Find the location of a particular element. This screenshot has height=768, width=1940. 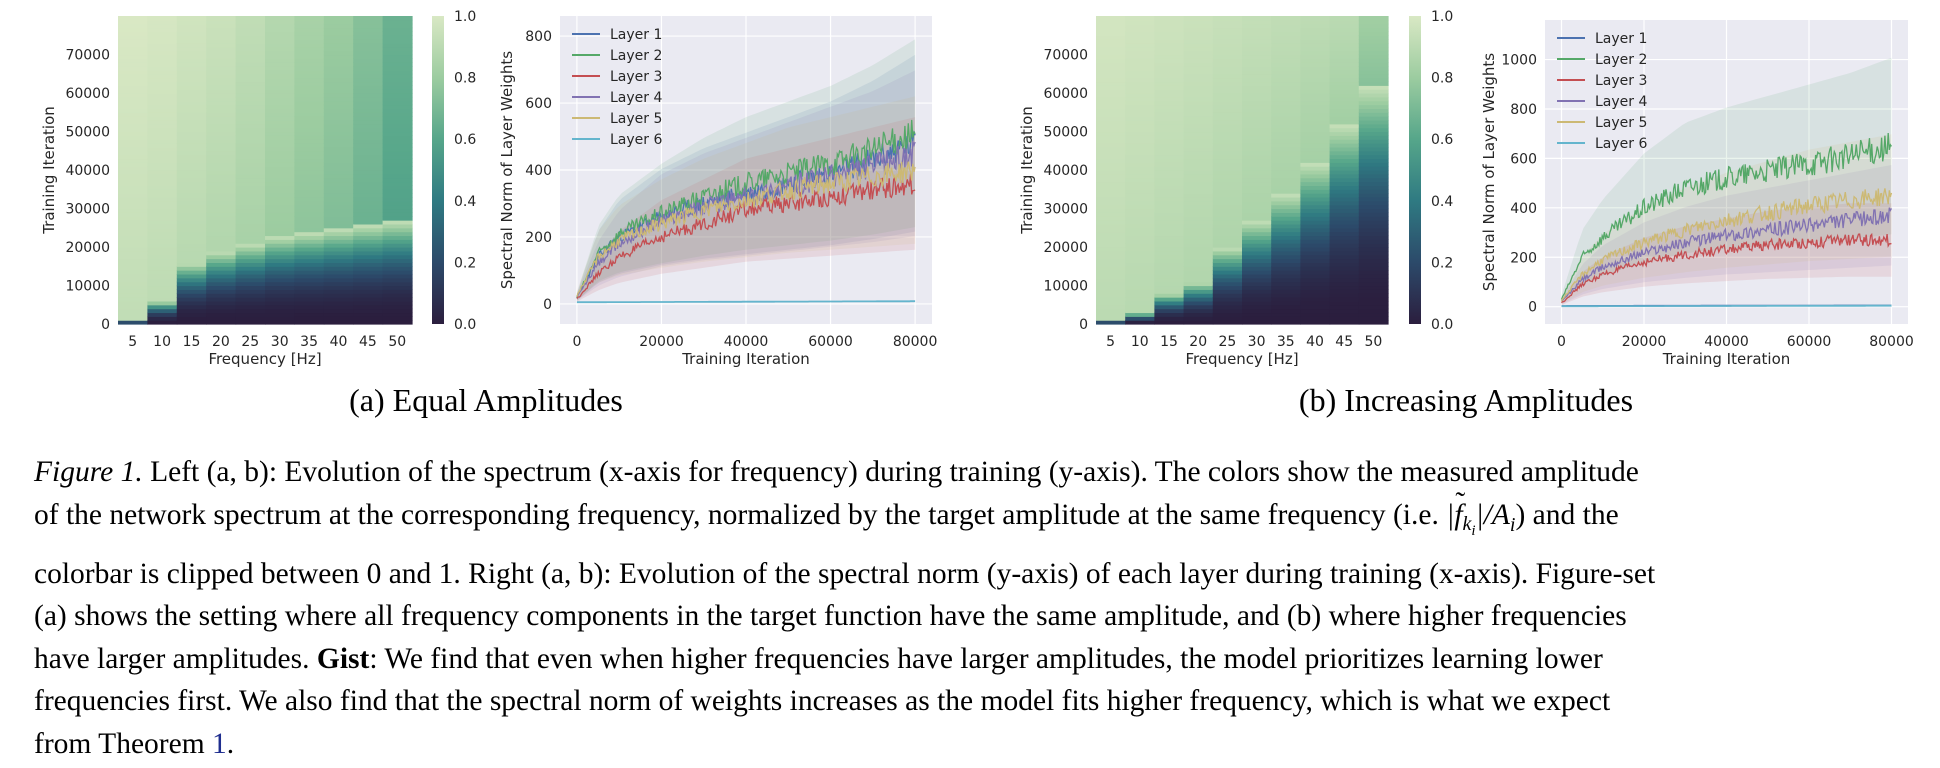

y-tick-label: 30000 is located at coordinates (1065, 210).